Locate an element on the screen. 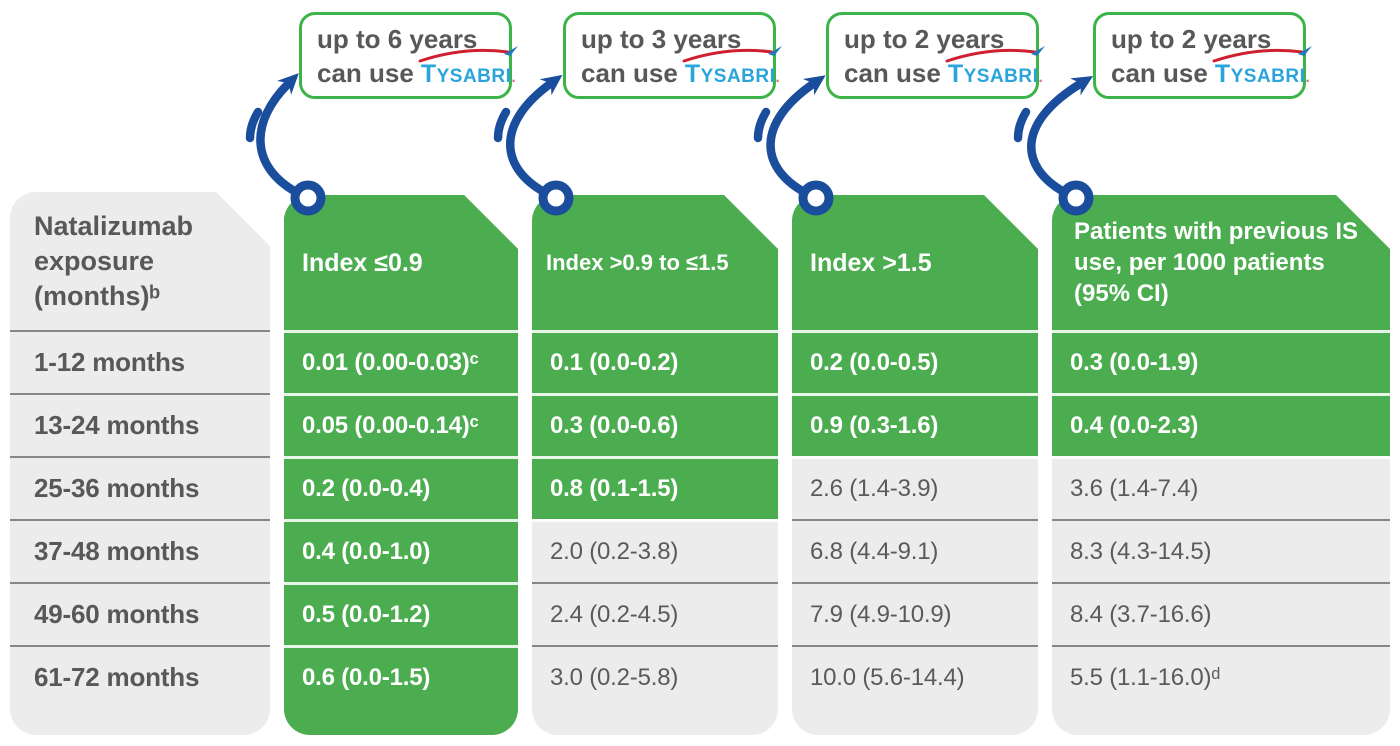 The height and width of the screenshot is (746, 1400). table-cell: 2.0 (0.2-3.8) is located at coordinates (655, 550).